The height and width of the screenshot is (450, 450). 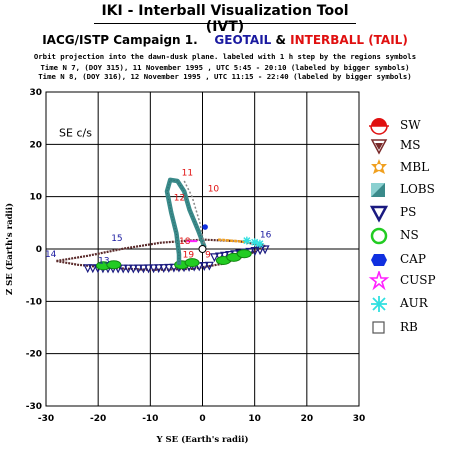 I want to click on mbl-icon, so click(x=379, y=168).